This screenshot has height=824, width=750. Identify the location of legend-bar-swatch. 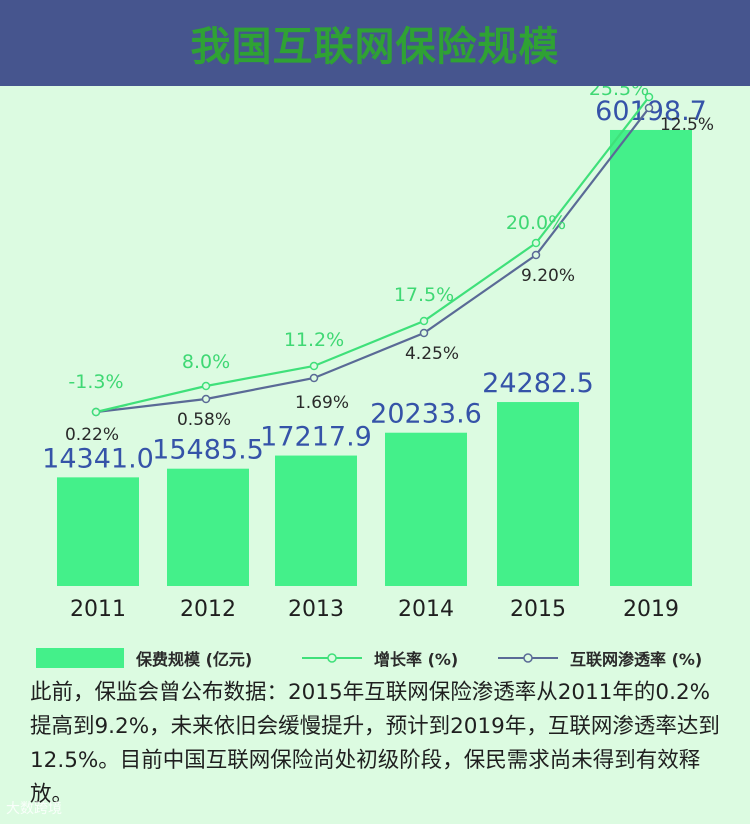
(80, 658).